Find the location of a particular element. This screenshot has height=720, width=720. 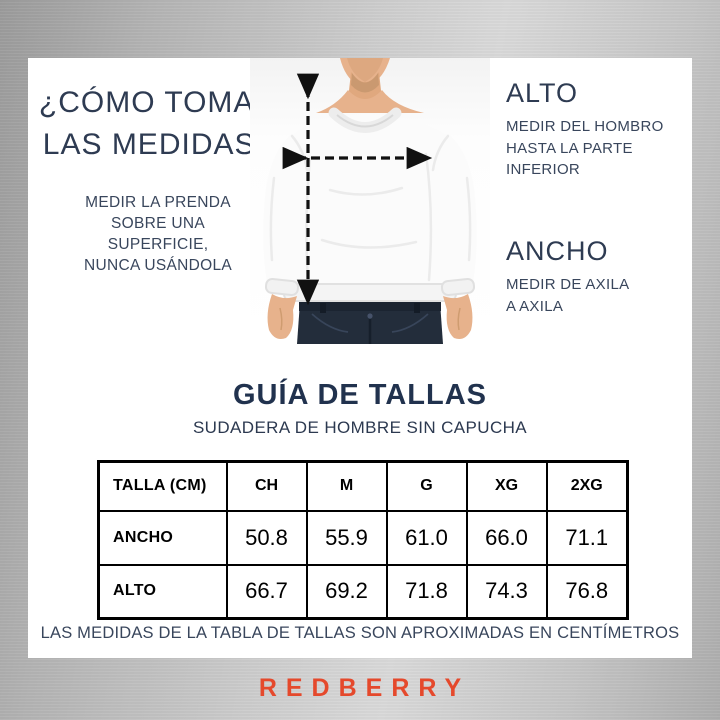

header-cell-g: G is located at coordinates (426, 486).